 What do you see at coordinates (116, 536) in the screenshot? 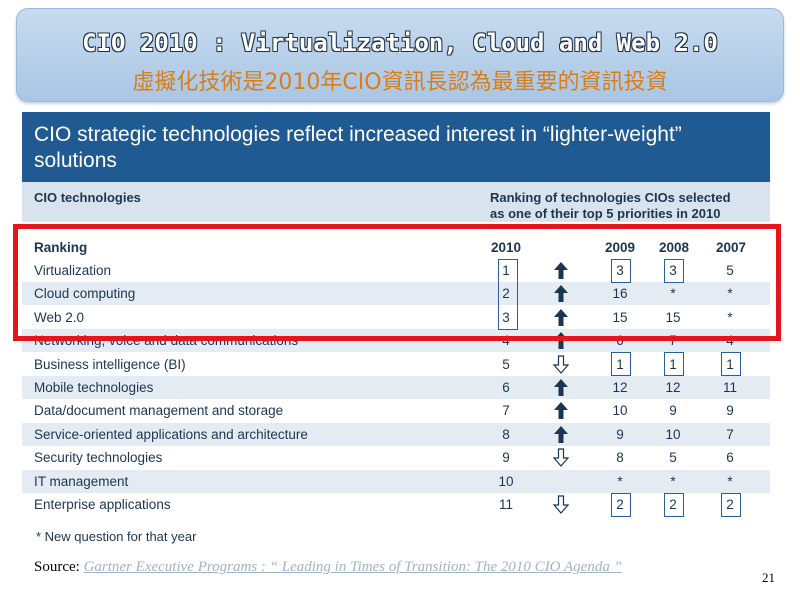
I see `table-footnote: * New question for that year` at bounding box center [116, 536].